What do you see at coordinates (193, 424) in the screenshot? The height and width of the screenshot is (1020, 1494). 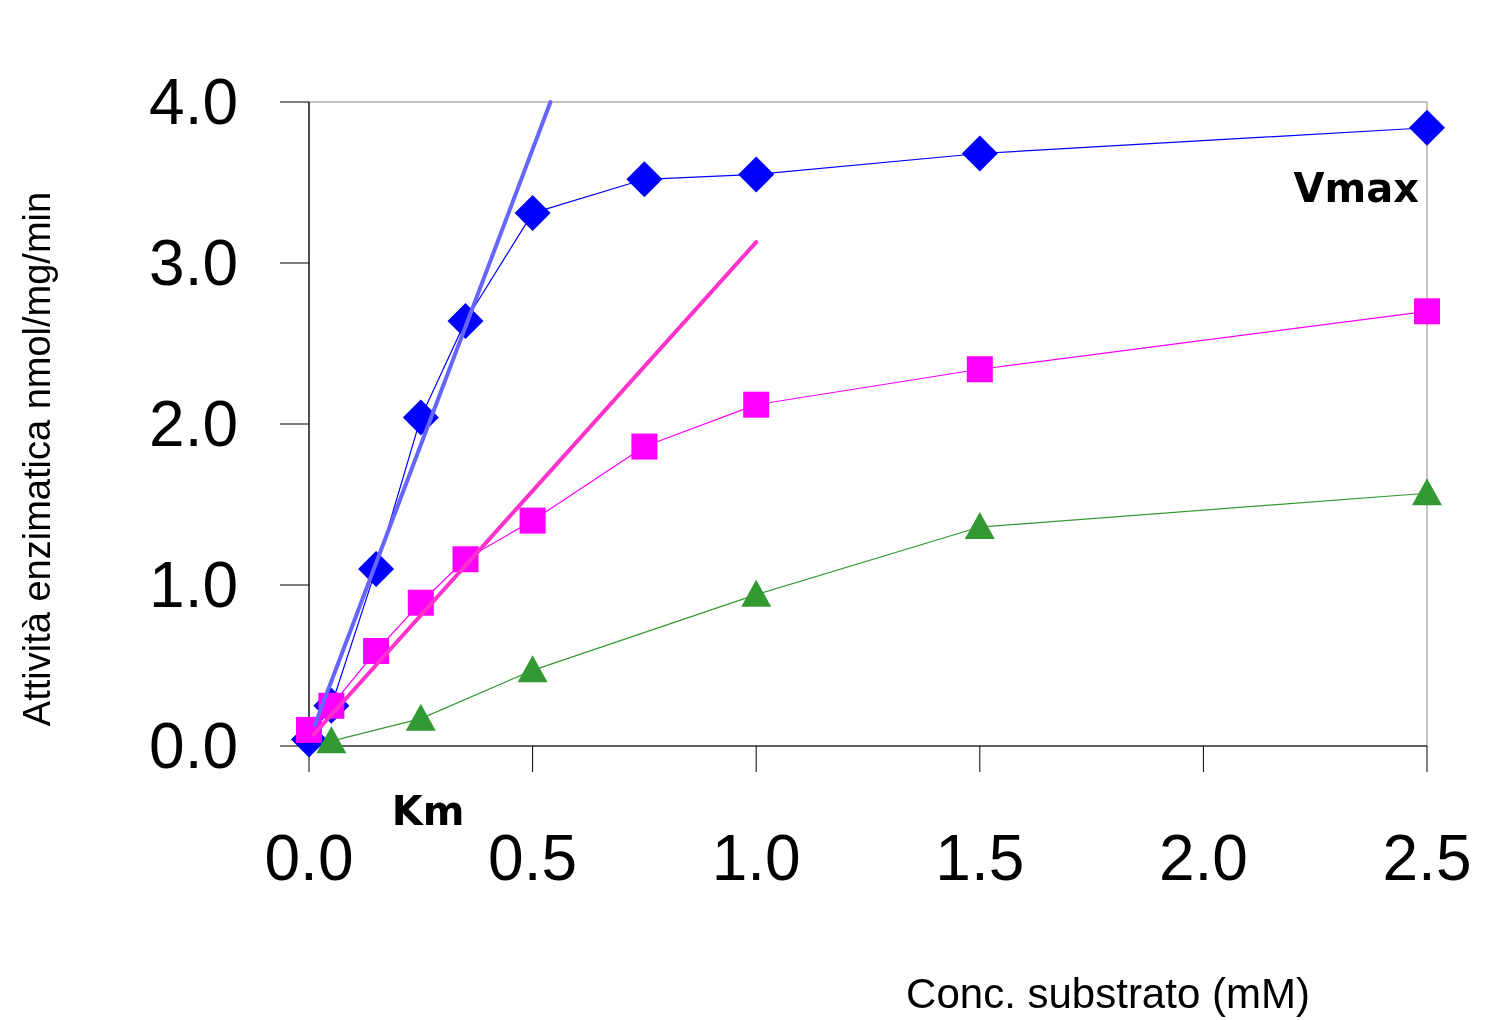 I see `y-tick-label: 2.0` at bounding box center [193, 424].